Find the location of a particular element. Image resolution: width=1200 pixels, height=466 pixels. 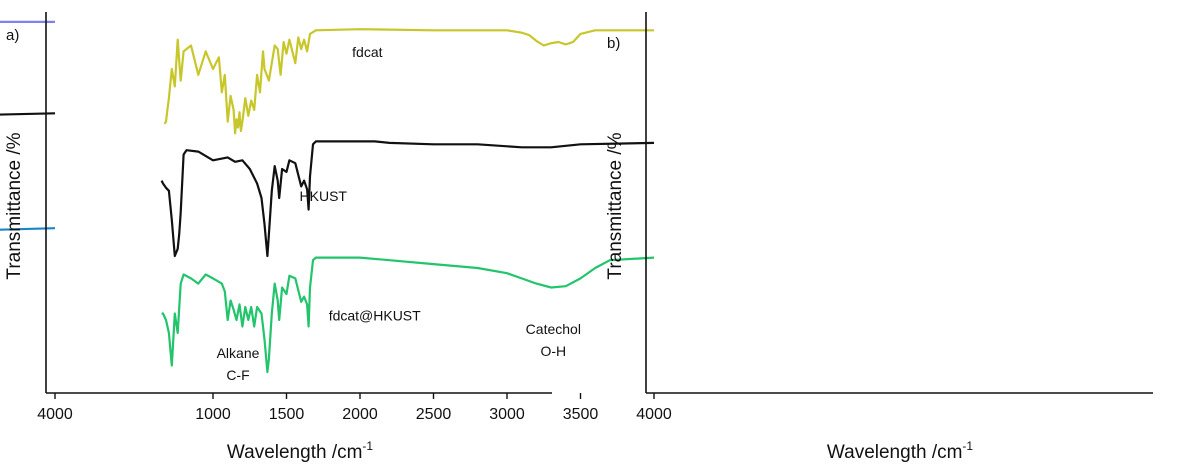

band-1-label-0: Alkane is located at coordinates (238, 353).